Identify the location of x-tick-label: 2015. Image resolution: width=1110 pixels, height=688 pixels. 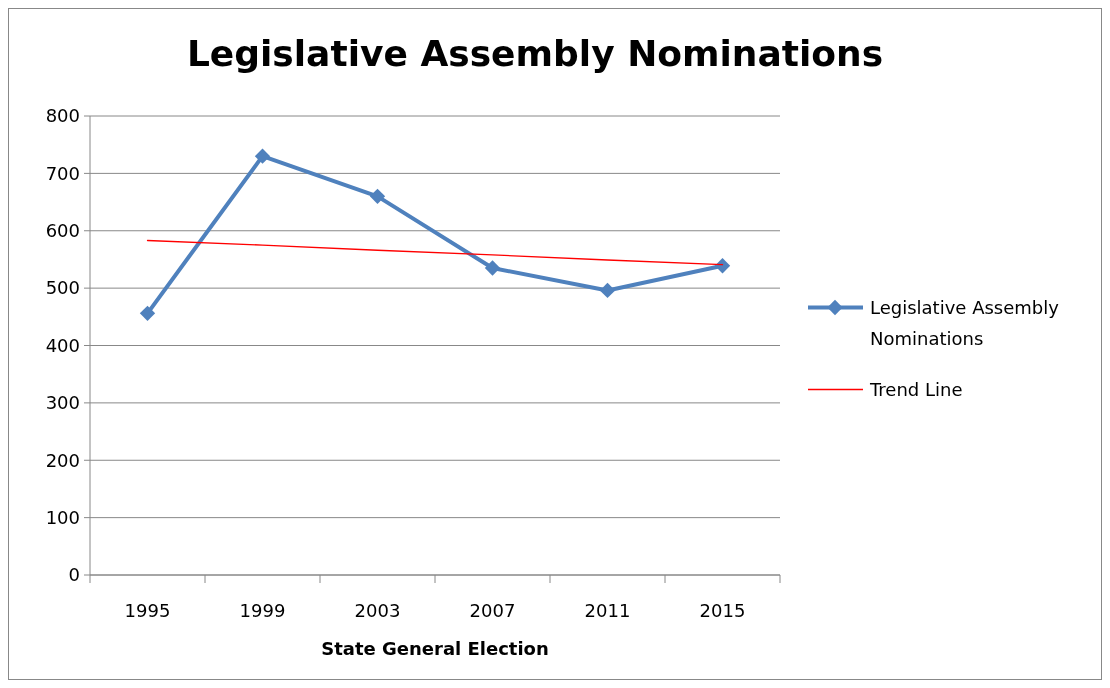
(722, 610).